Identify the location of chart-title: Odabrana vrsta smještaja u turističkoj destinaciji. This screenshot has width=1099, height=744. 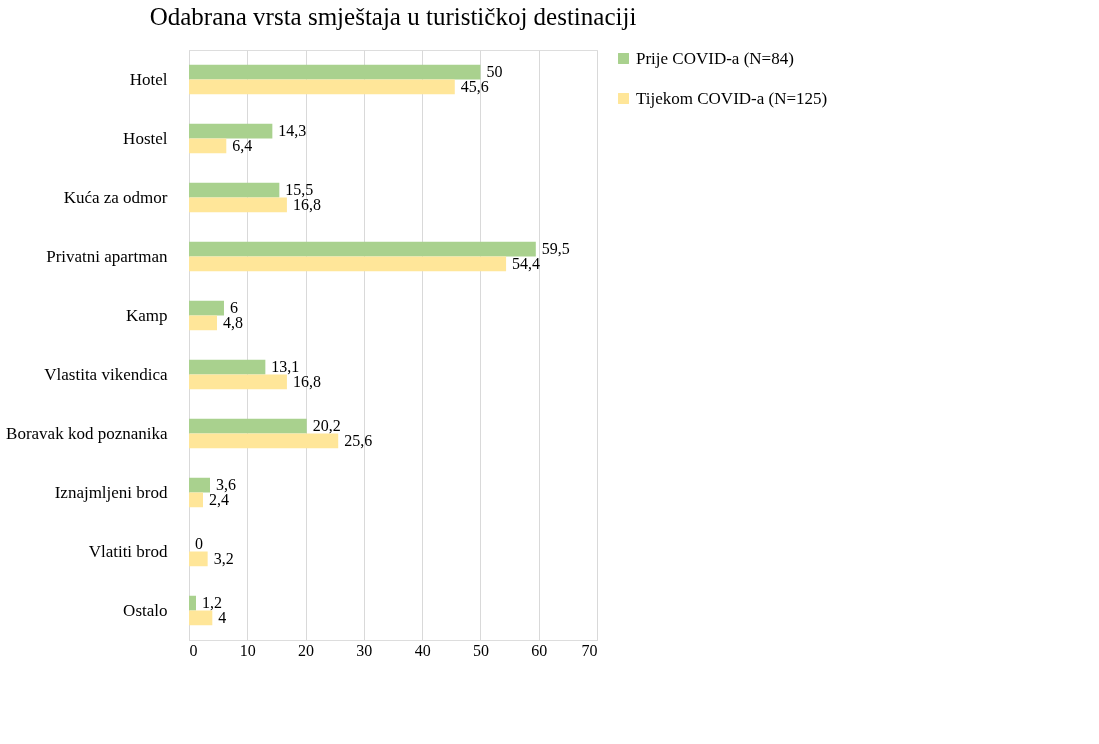
(393, 16).